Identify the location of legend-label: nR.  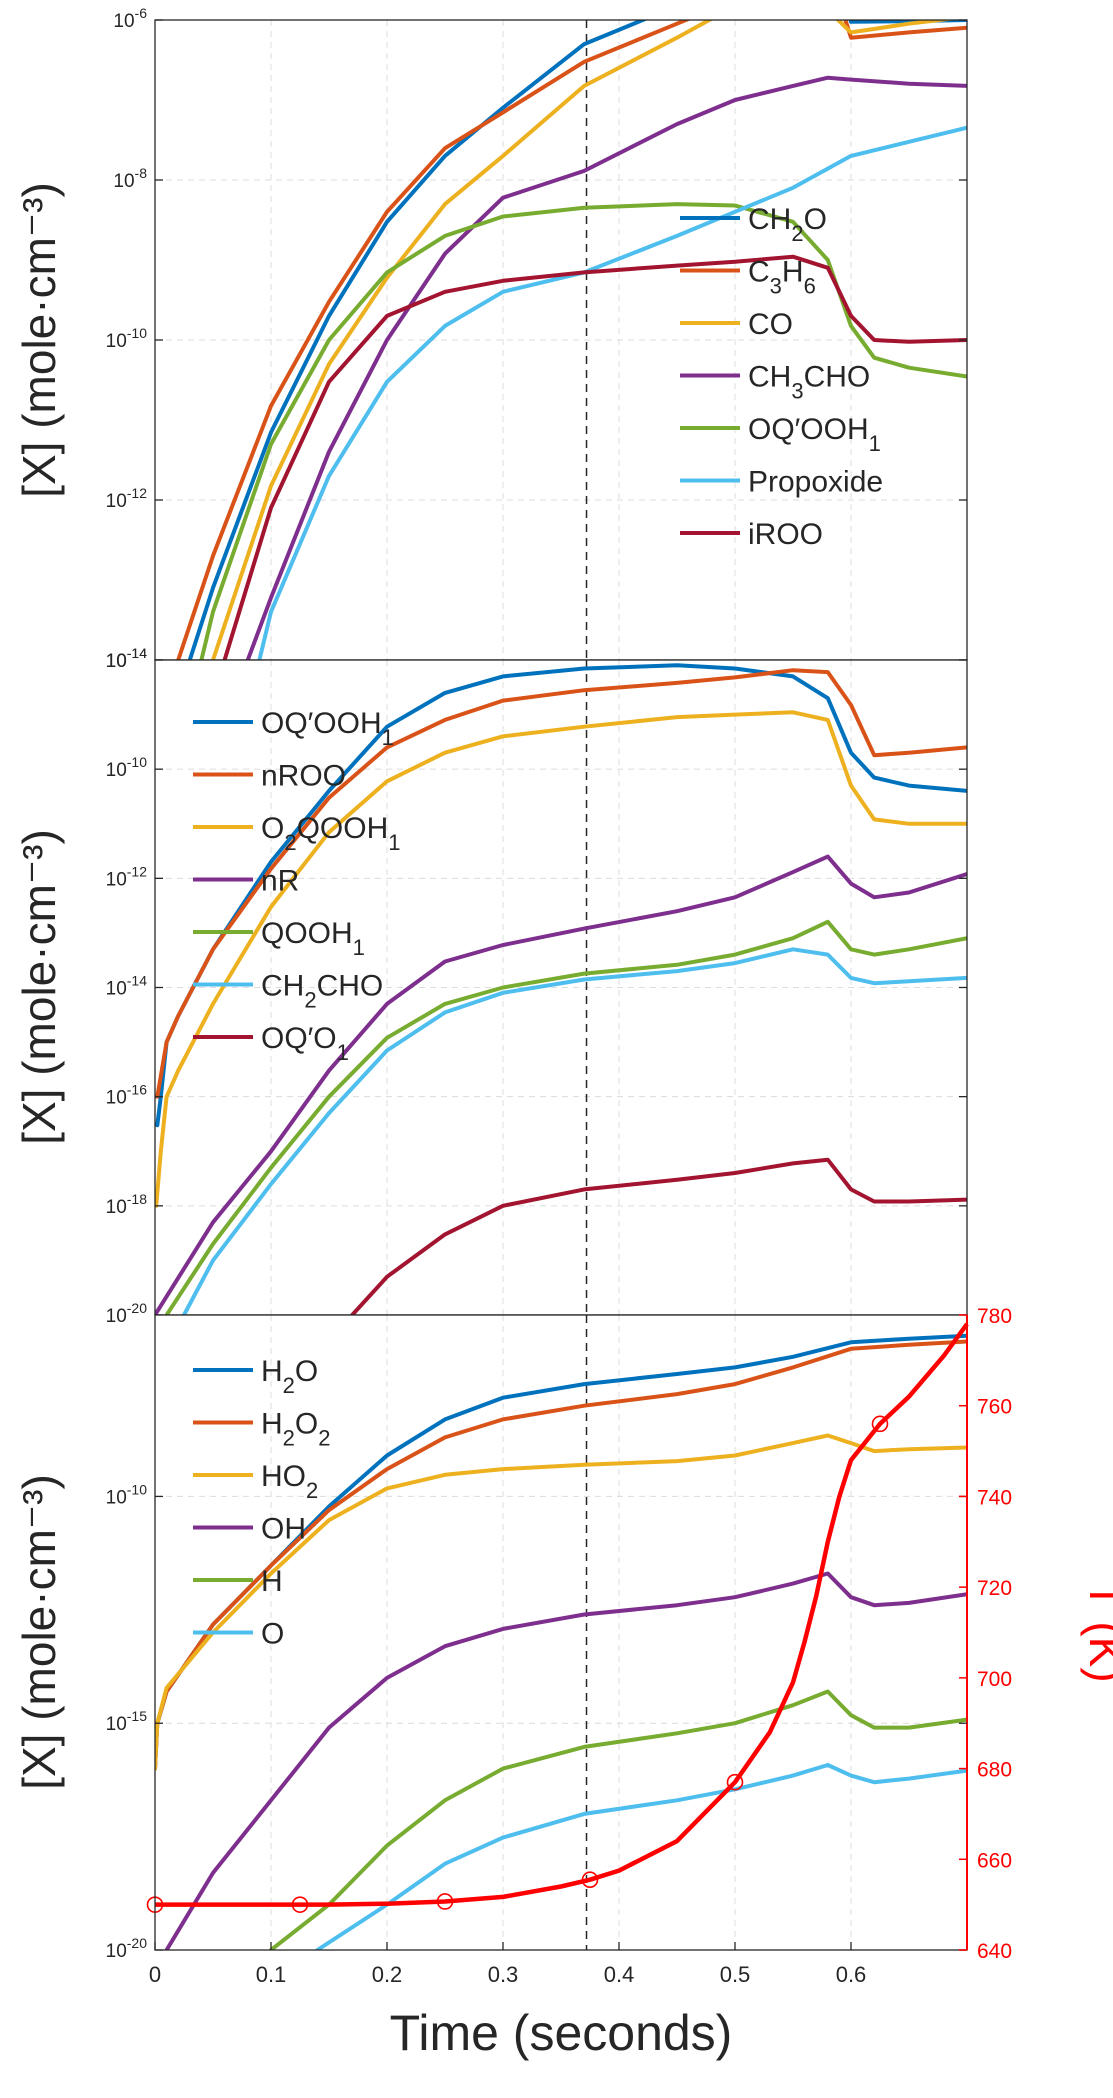
(280, 881).